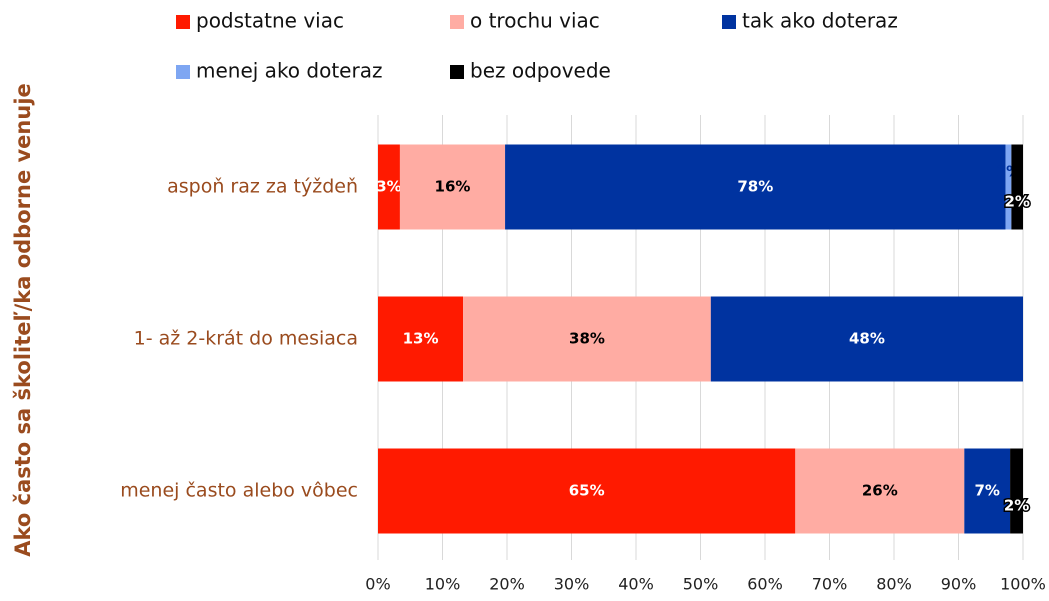  I want to click on legend-label: menej ako doteraz, so click(289, 71).